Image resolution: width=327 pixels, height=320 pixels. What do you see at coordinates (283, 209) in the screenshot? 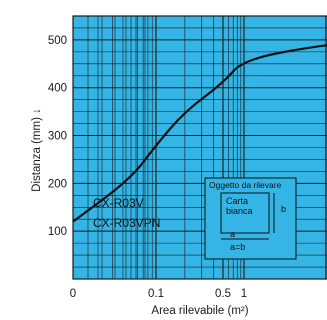
I see `side-dimension-label: b` at bounding box center [283, 209].